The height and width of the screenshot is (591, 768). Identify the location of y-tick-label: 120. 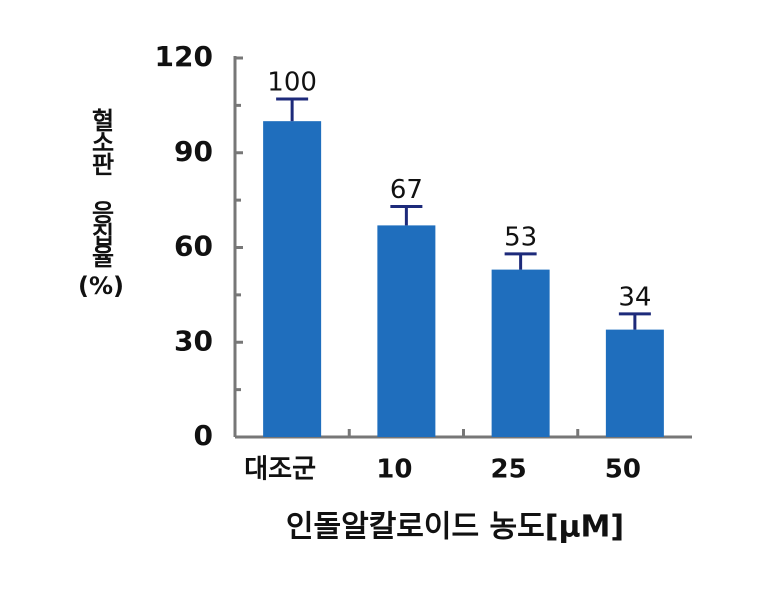
(184, 56).